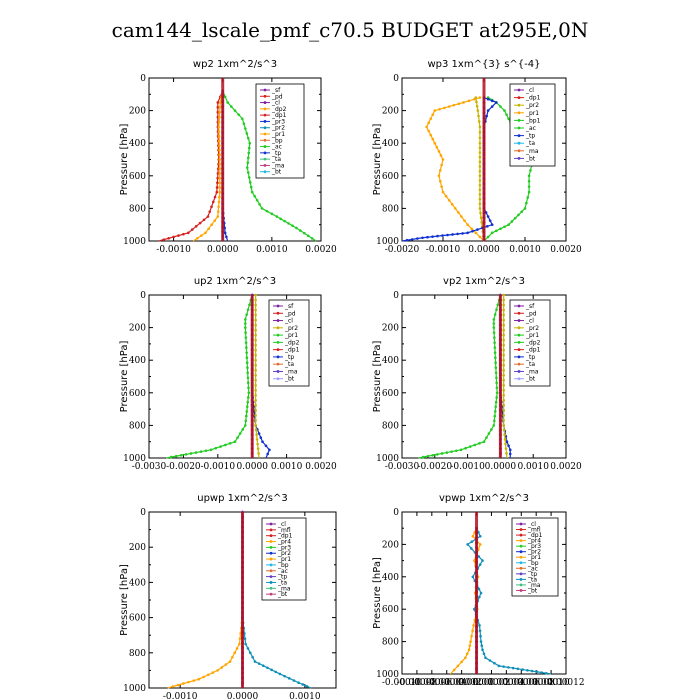  I want to click on legend-label: _pr2, so click(278, 128).